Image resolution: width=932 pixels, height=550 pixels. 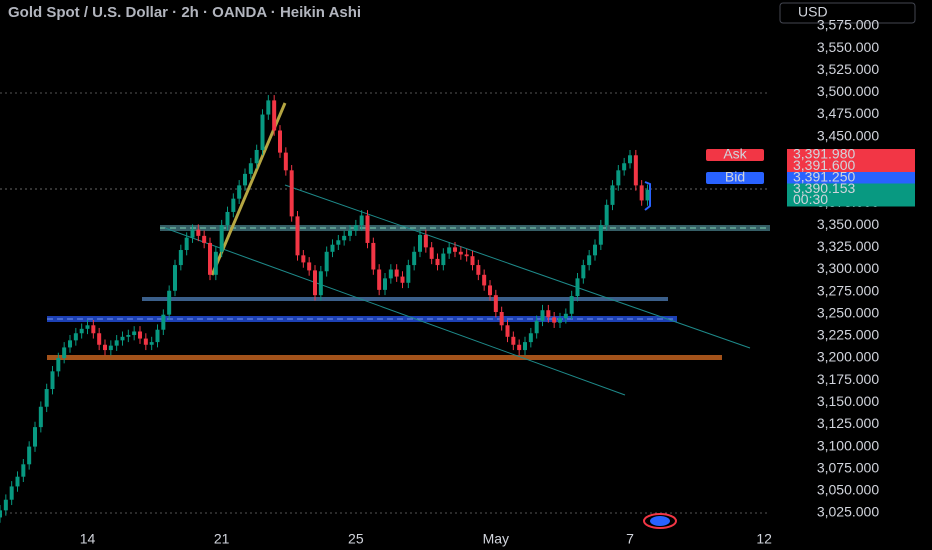 I want to click on y-tick-label: 3,575.000, so click(x=848, y=25).